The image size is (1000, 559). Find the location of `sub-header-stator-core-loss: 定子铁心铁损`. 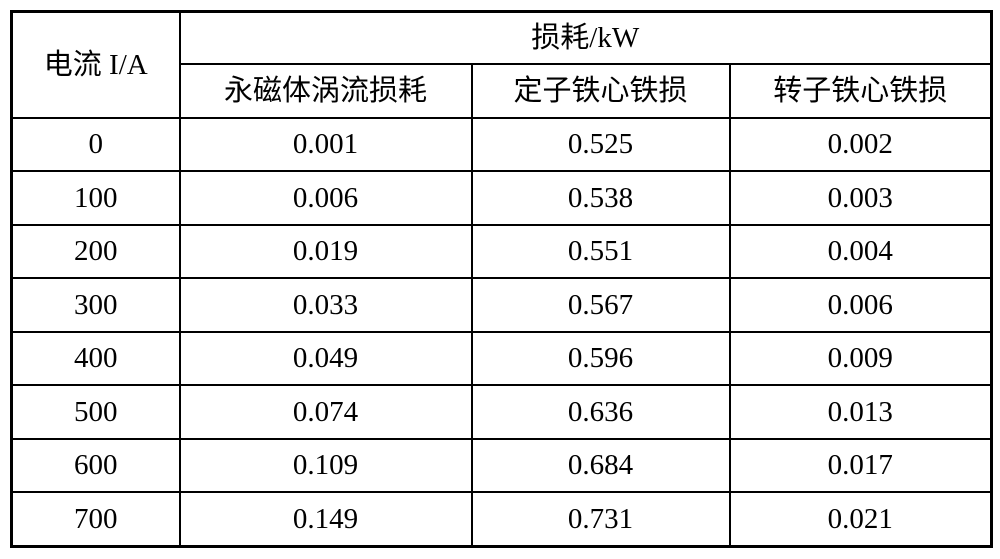

sub-header-stator-core-loss: 定子铁心铁损 is located at coordinates (600, 91).